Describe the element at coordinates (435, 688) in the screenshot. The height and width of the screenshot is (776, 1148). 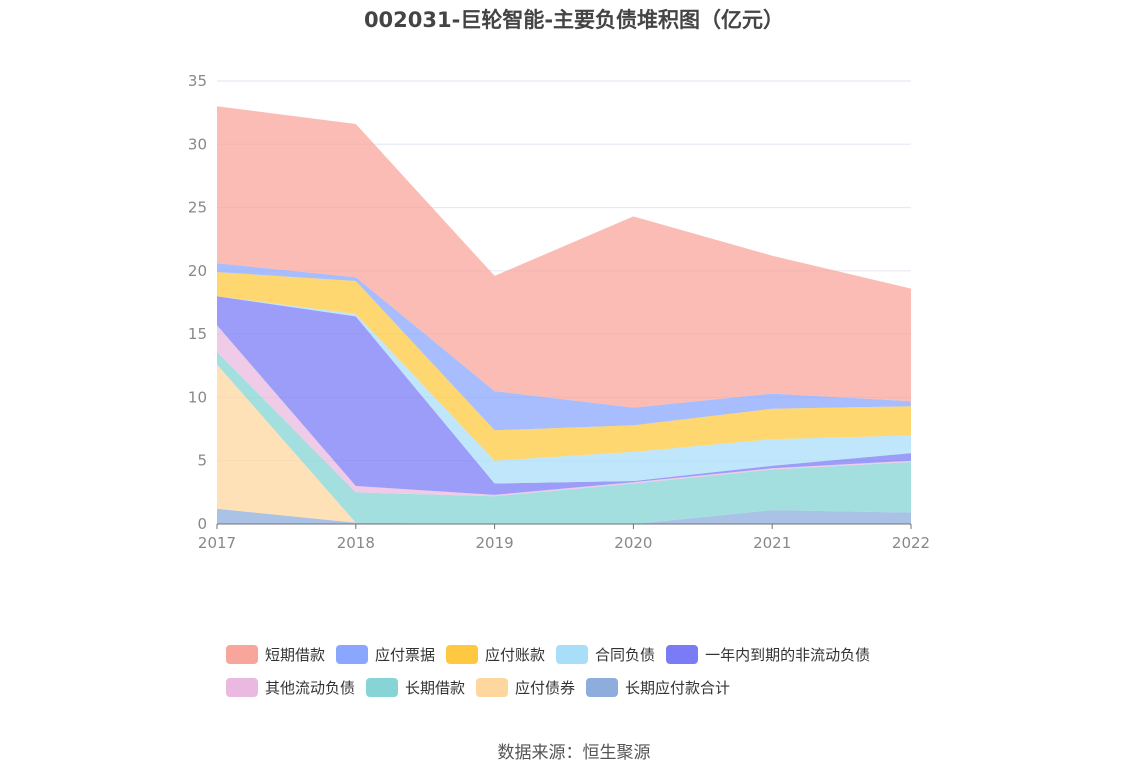
I see `legend-label: 长期借款` at that location.